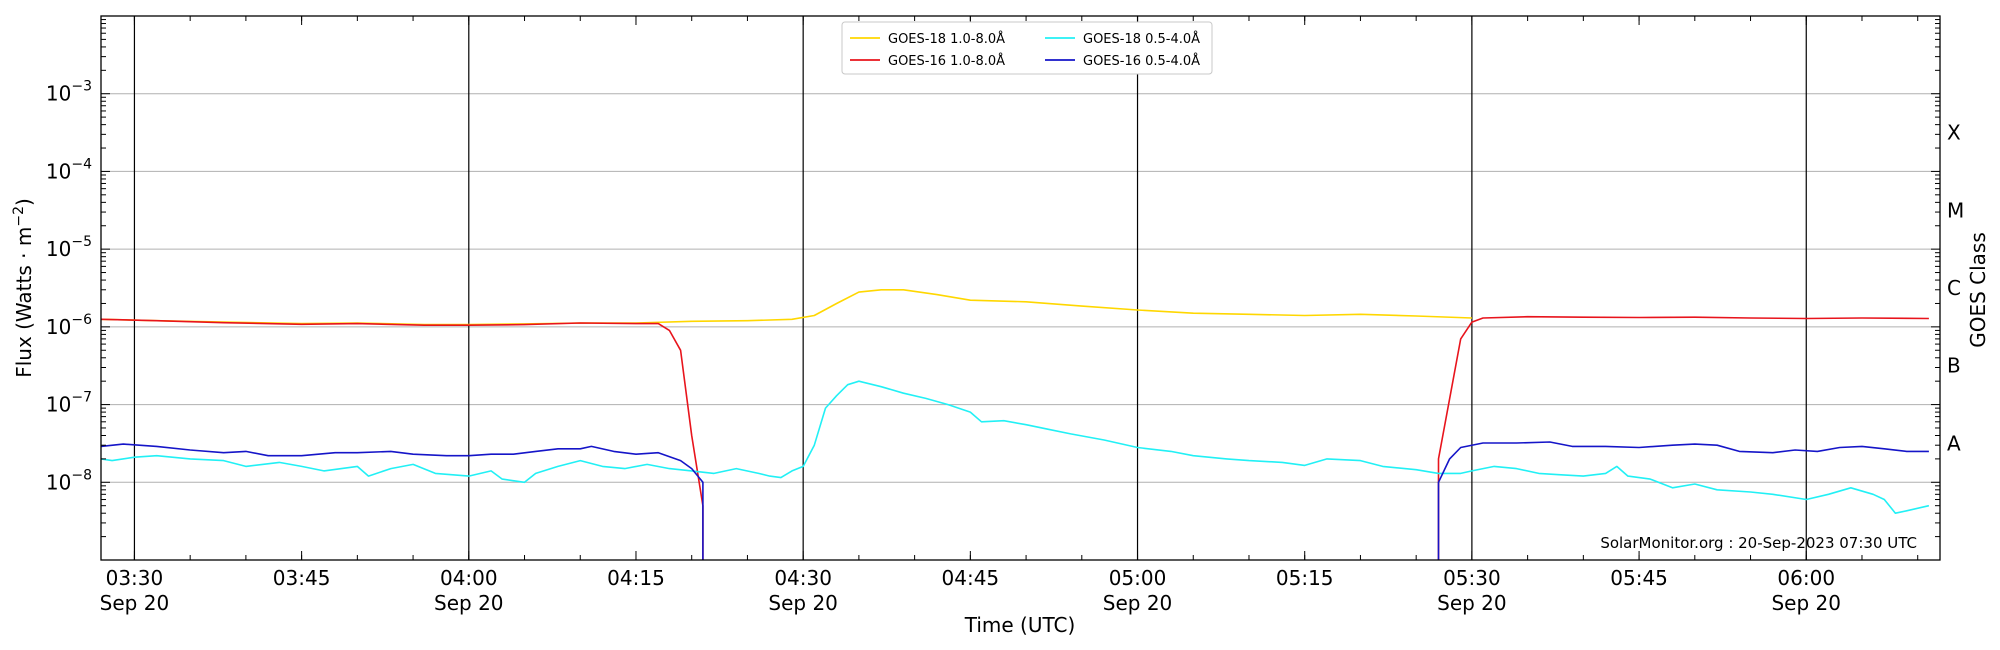 This screenshot has width=2000, height=650. What do you see at coordinates (1954, 288) in the screenshot?
I see `goes-class-label: C` at bounding box center [1954, 288].